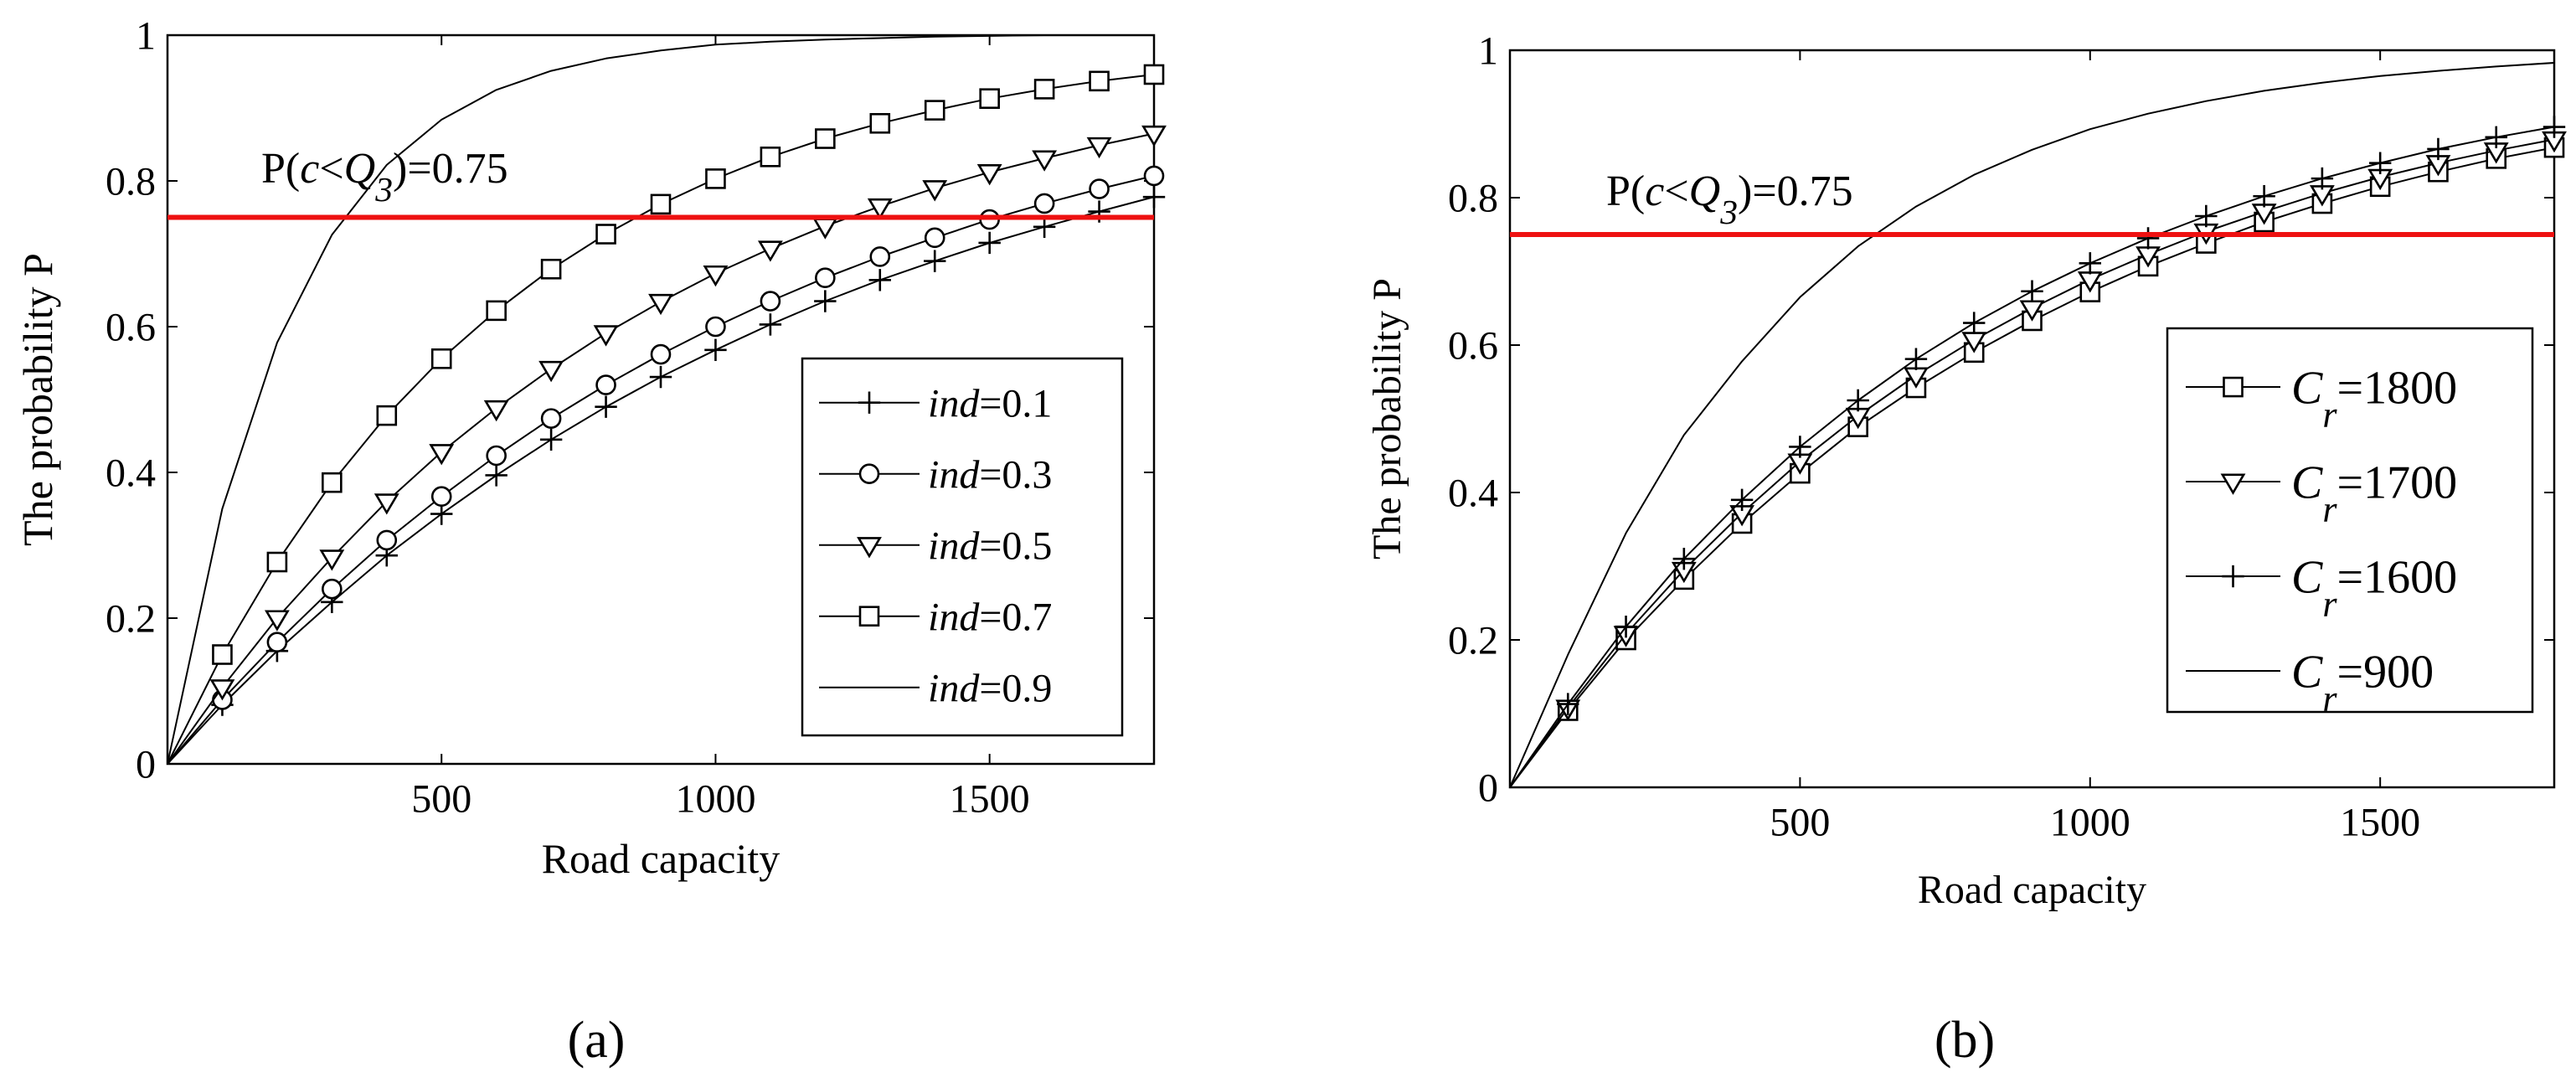  Describe the element at coordinates (661, 858) in the screenshot. I see `x-axis-label: Road capacity` at that location.